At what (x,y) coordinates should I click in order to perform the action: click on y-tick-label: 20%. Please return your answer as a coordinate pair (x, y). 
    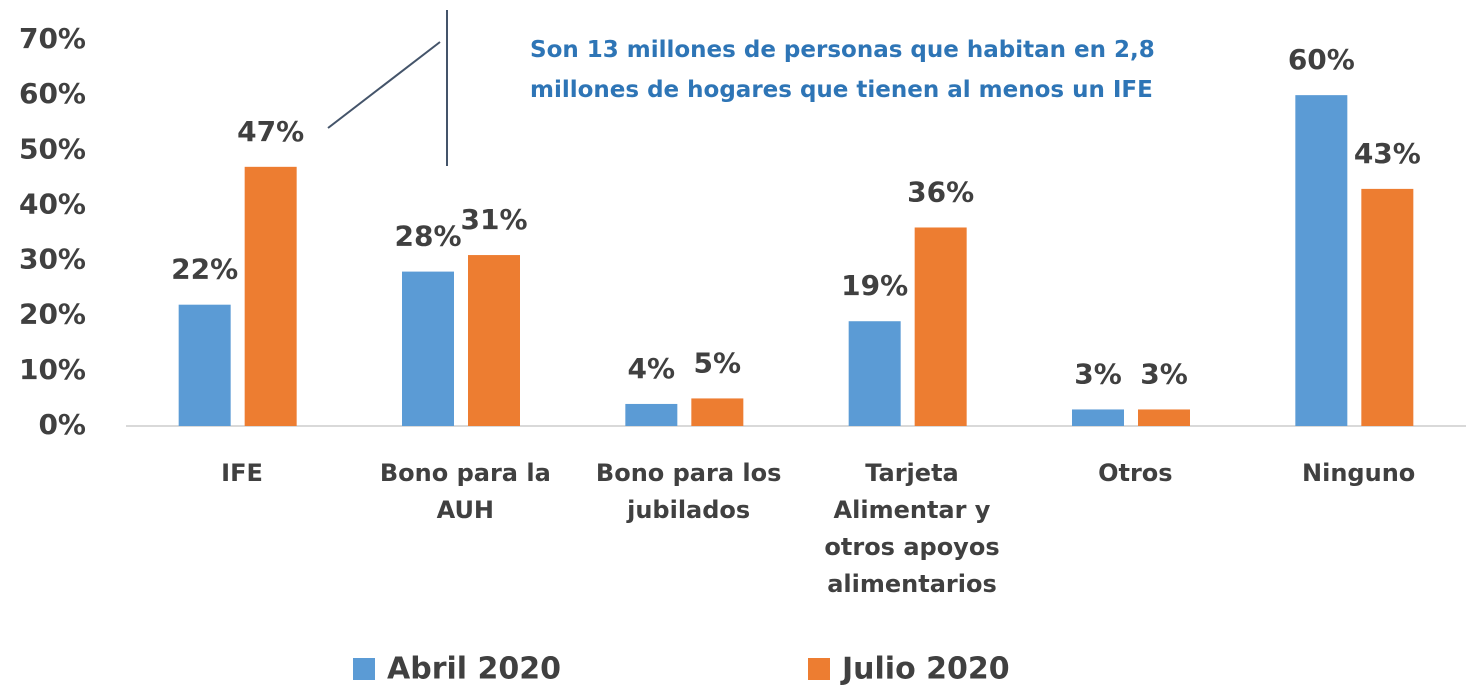
    Looking at the image, I should click on (52, 314).